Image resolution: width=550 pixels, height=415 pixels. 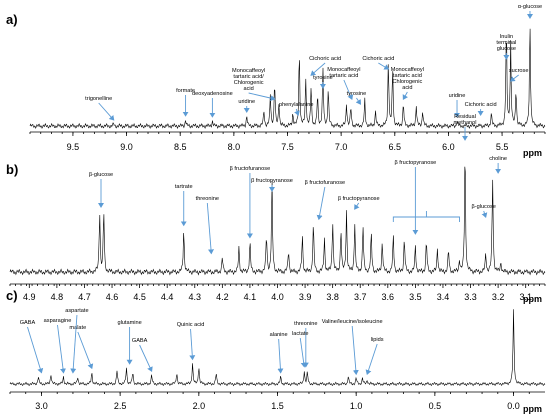 What do you see at coordinates (185, 91) in the screenshot?
I see `peak-annotation: formate` at bounding box center [185, 91].